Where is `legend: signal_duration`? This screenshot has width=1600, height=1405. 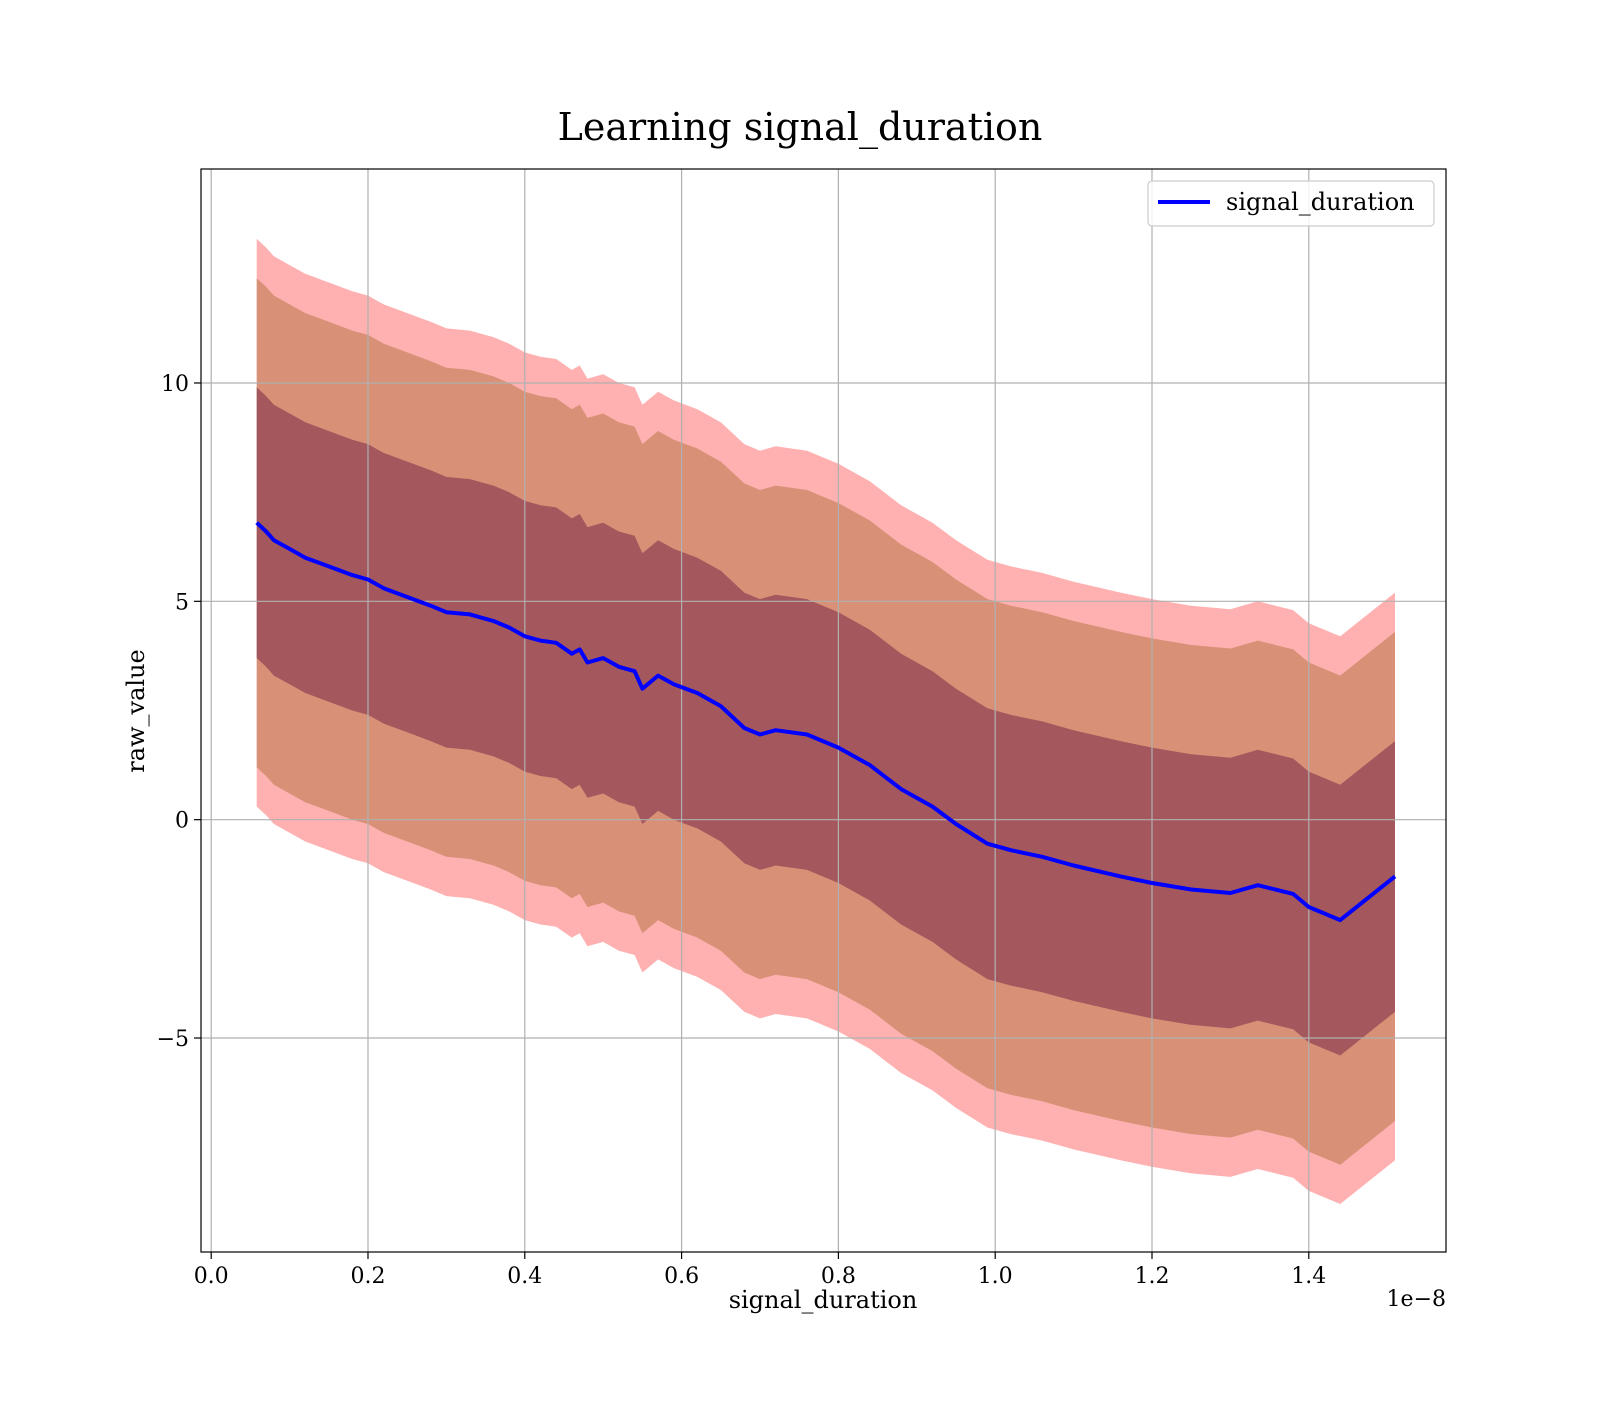 legend: signal_duration is located at coordinates (1291, 203).